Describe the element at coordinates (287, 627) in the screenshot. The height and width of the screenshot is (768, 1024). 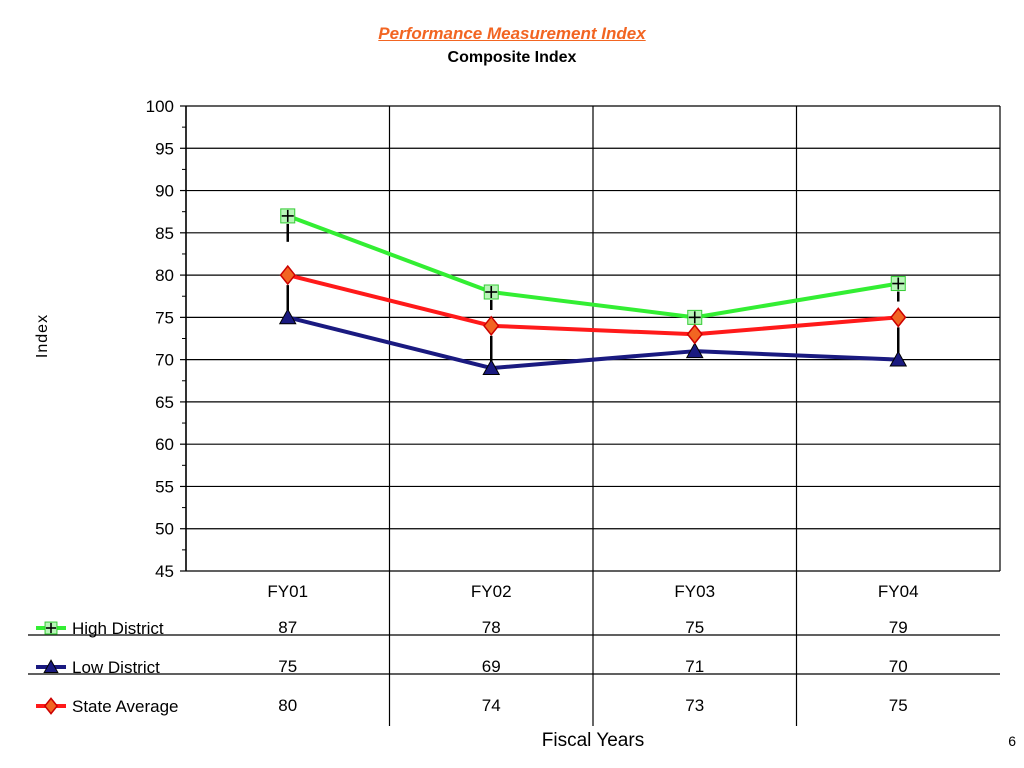
I see `table-cell-value: 87` at that location.